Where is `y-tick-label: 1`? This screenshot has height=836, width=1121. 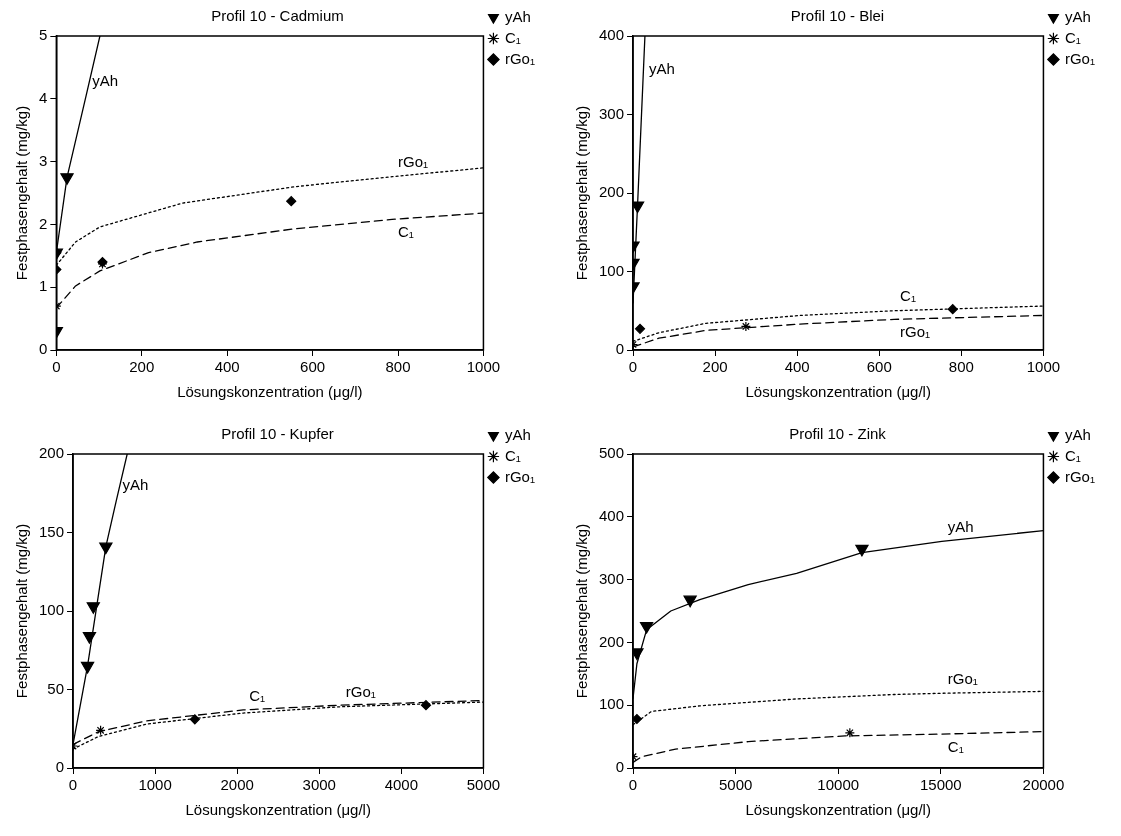 y-tick-label: 1 is located at coordinates (43, 286).